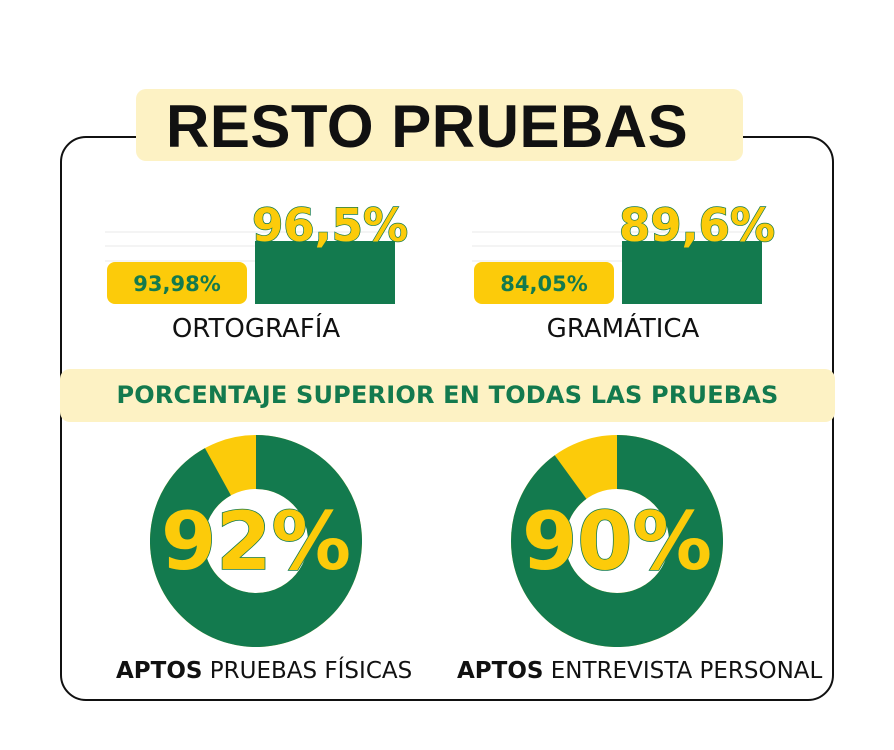 The image size is (894, 750). Describe the element at coordinates (623, 329) in the screenshot. I see `category-label-gramatica: GRAMÁTICA` at that location.